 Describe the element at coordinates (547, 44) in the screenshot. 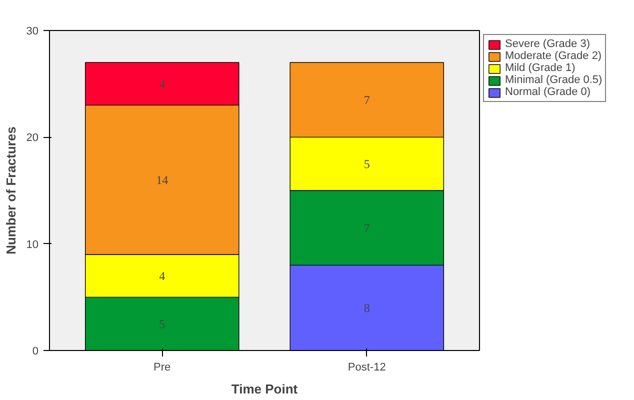

I see `legend-label: Severe (Grade 3)` at that location.